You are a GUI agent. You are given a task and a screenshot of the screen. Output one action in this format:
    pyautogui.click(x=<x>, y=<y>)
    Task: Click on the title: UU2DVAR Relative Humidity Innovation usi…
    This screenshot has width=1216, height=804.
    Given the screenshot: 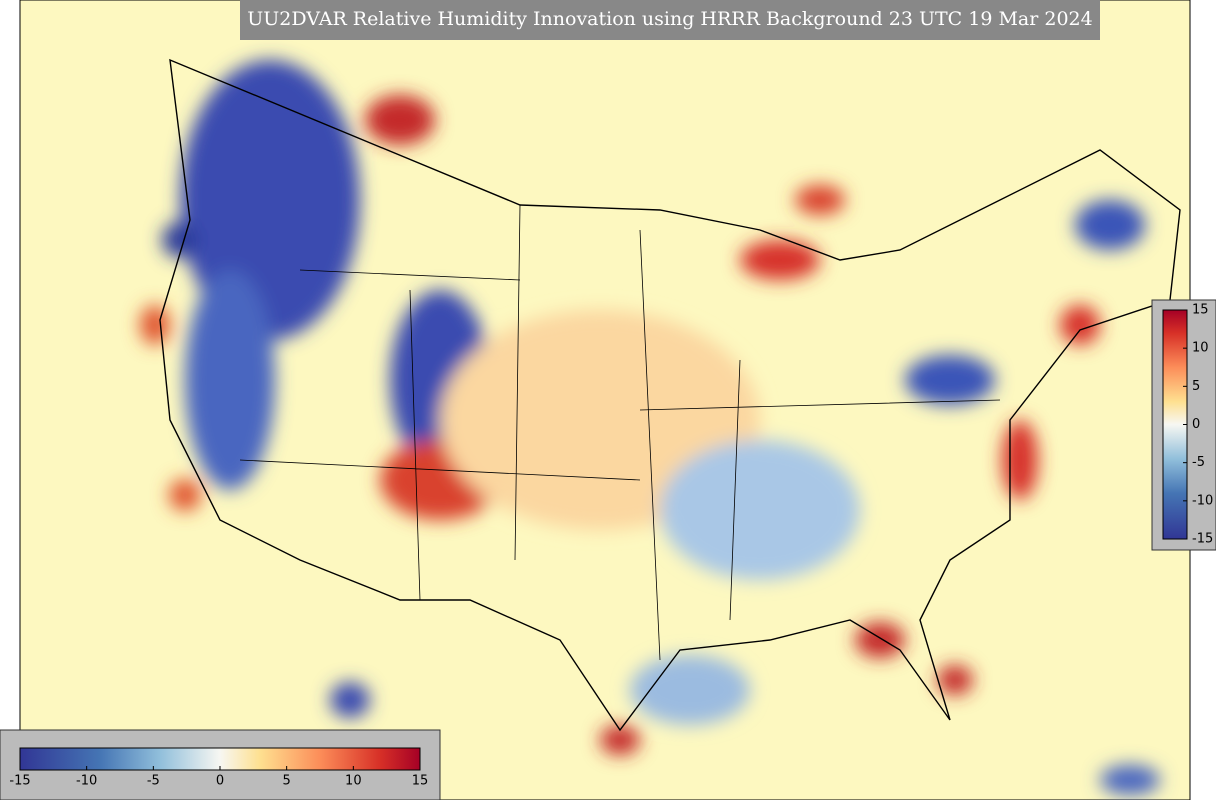 What is the action you would take?
    pyautogui.click(x=669, y=19)
    